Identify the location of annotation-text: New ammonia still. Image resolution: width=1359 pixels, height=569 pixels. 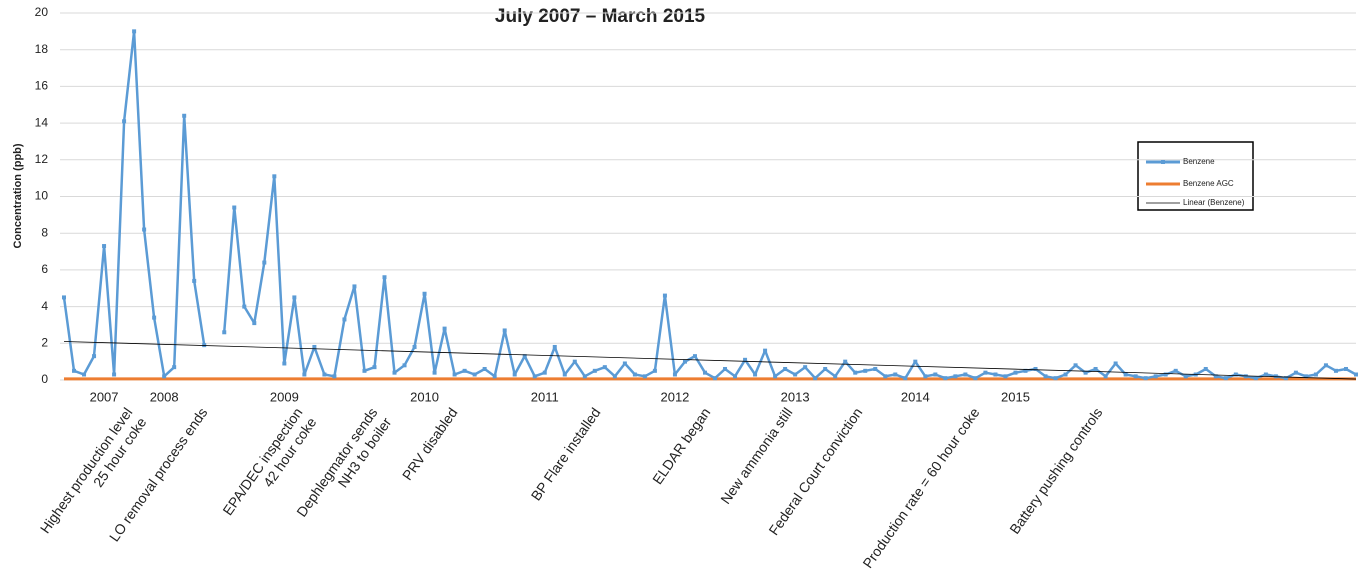
(756, 456).